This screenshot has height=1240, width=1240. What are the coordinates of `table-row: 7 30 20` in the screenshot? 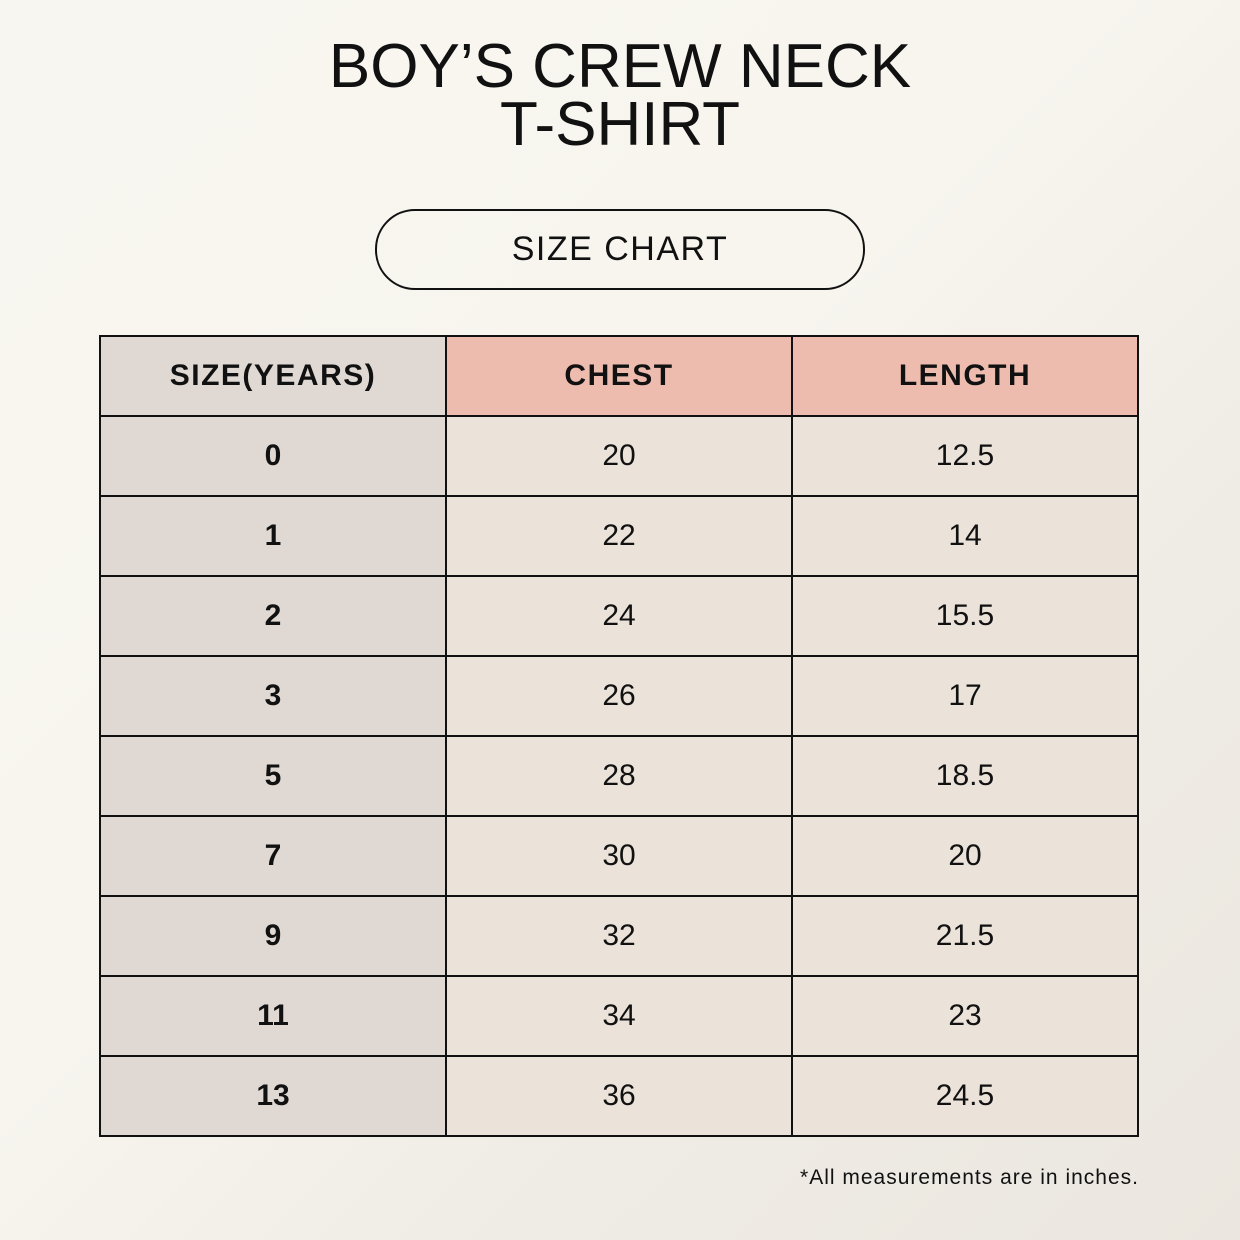 It's located at (619, 856).